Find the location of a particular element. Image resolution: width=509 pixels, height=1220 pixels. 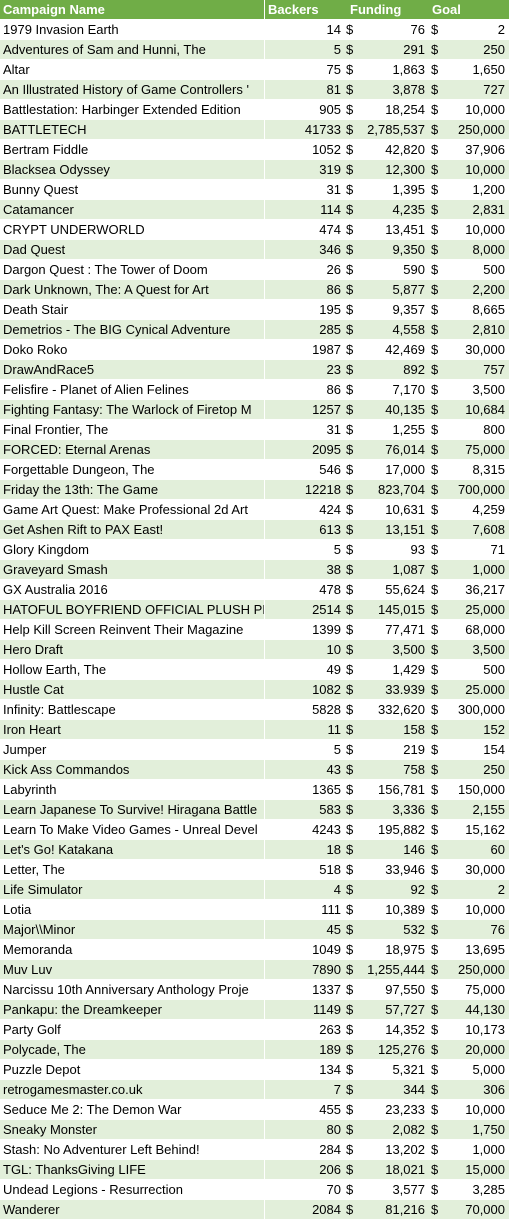

cell-goal: $25.000 is located at coordinates (468, 689).